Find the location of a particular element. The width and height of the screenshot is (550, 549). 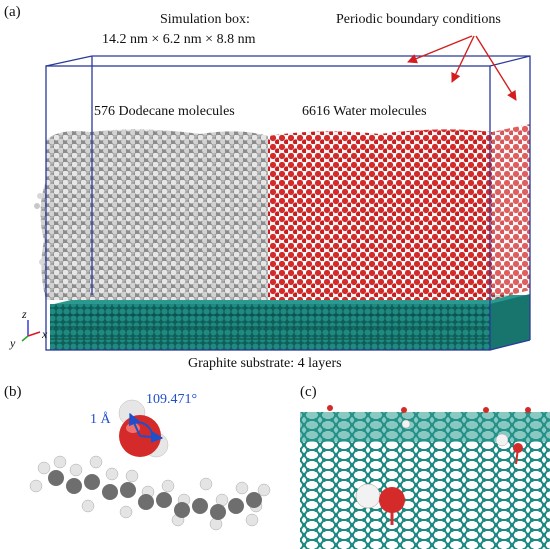

graphite-substrate is located at coordinates (290, 322).